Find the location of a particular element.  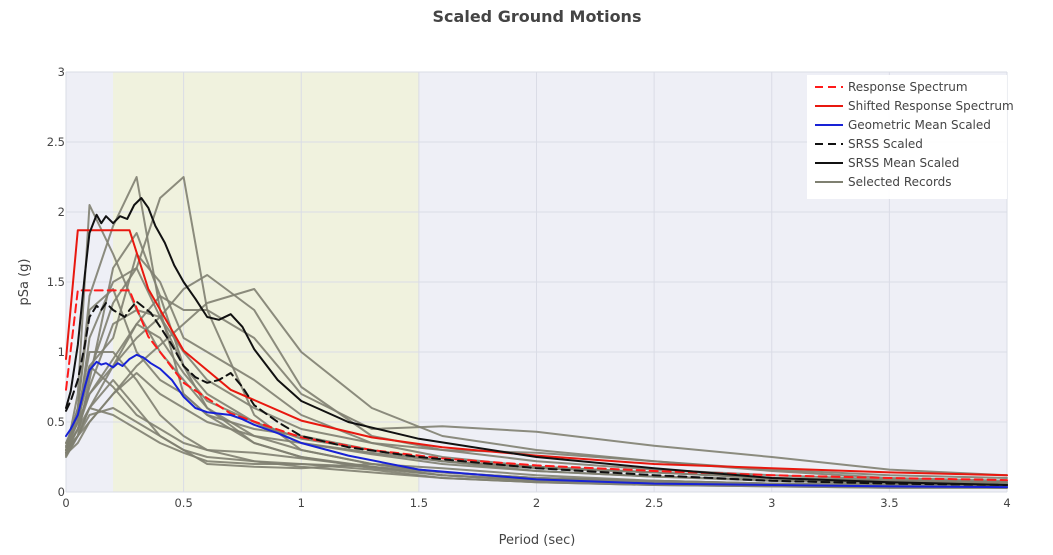

legend-item: SRSS Mean Scaled is located at coordinates (887, 163).